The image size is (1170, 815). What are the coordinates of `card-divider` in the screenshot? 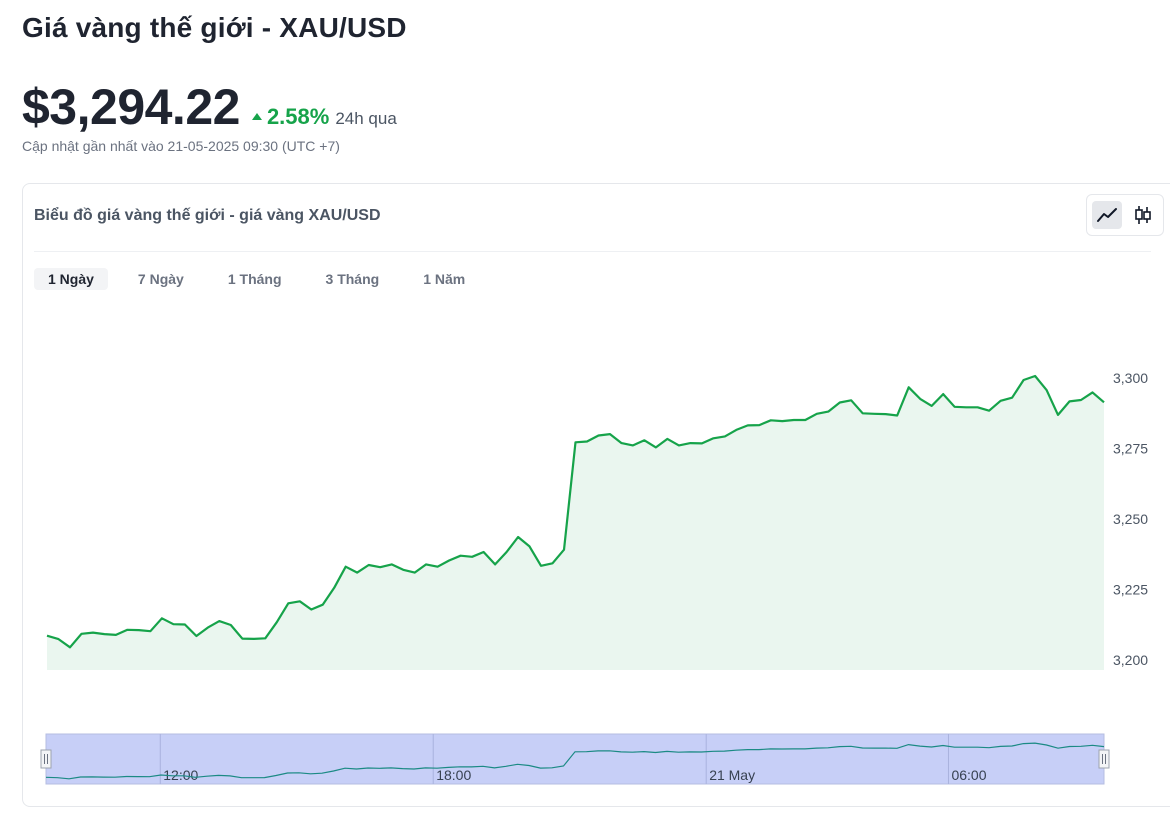 It's located at (592, 251).